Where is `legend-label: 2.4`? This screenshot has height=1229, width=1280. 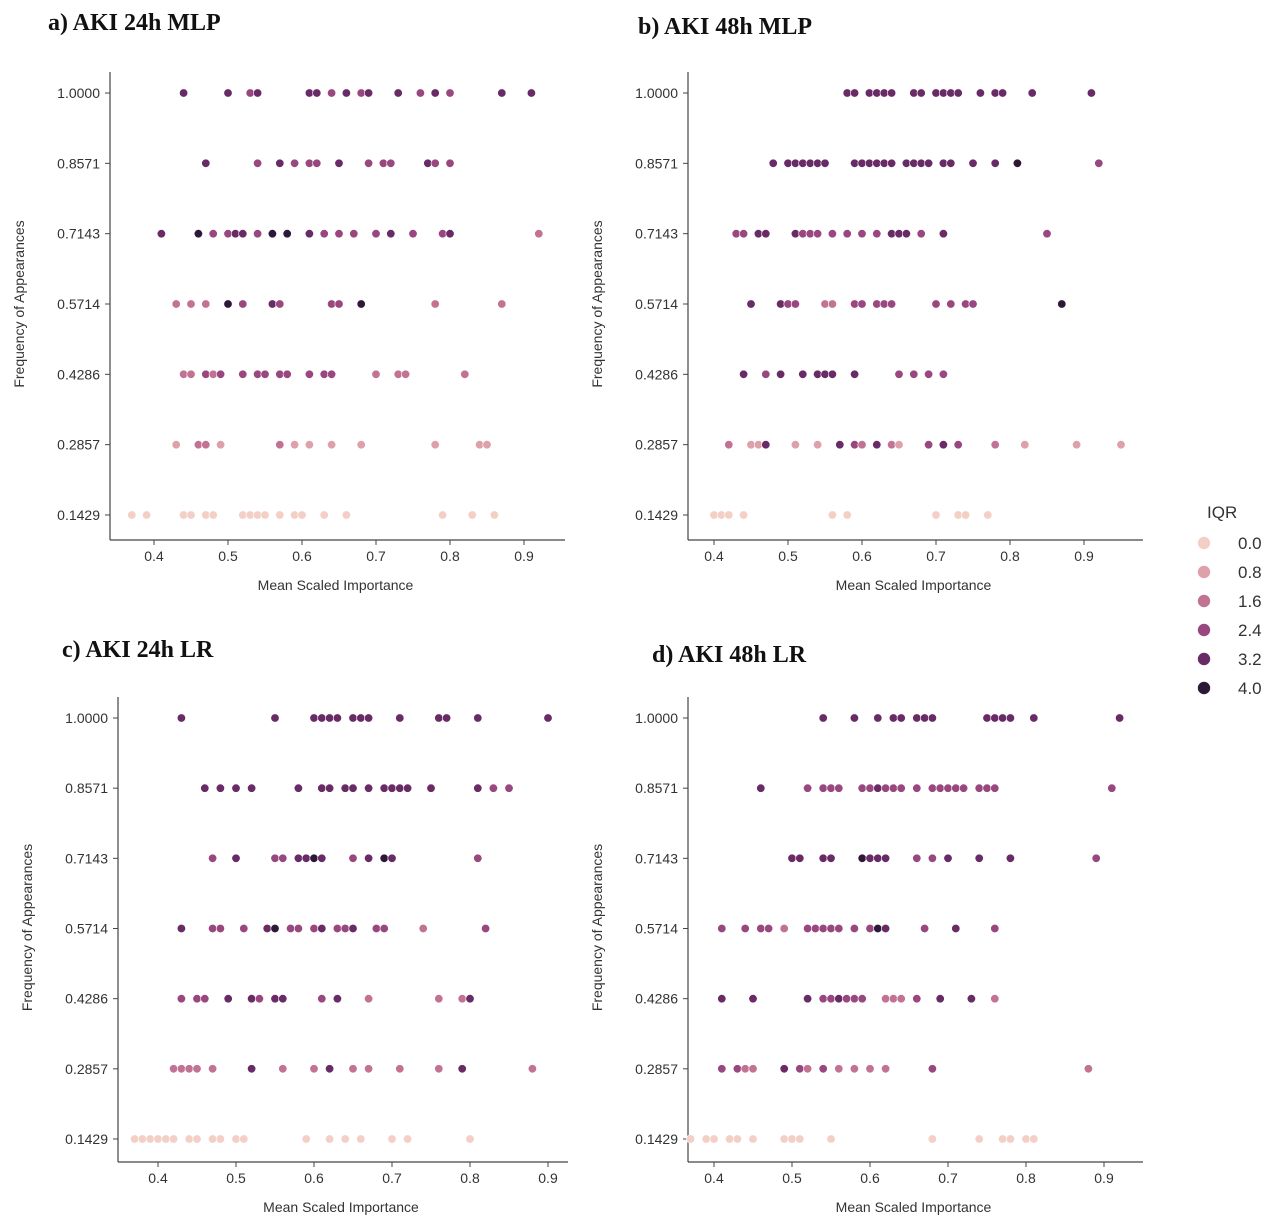
legend-label: 2.4 is located at coordinates (1250, 630).